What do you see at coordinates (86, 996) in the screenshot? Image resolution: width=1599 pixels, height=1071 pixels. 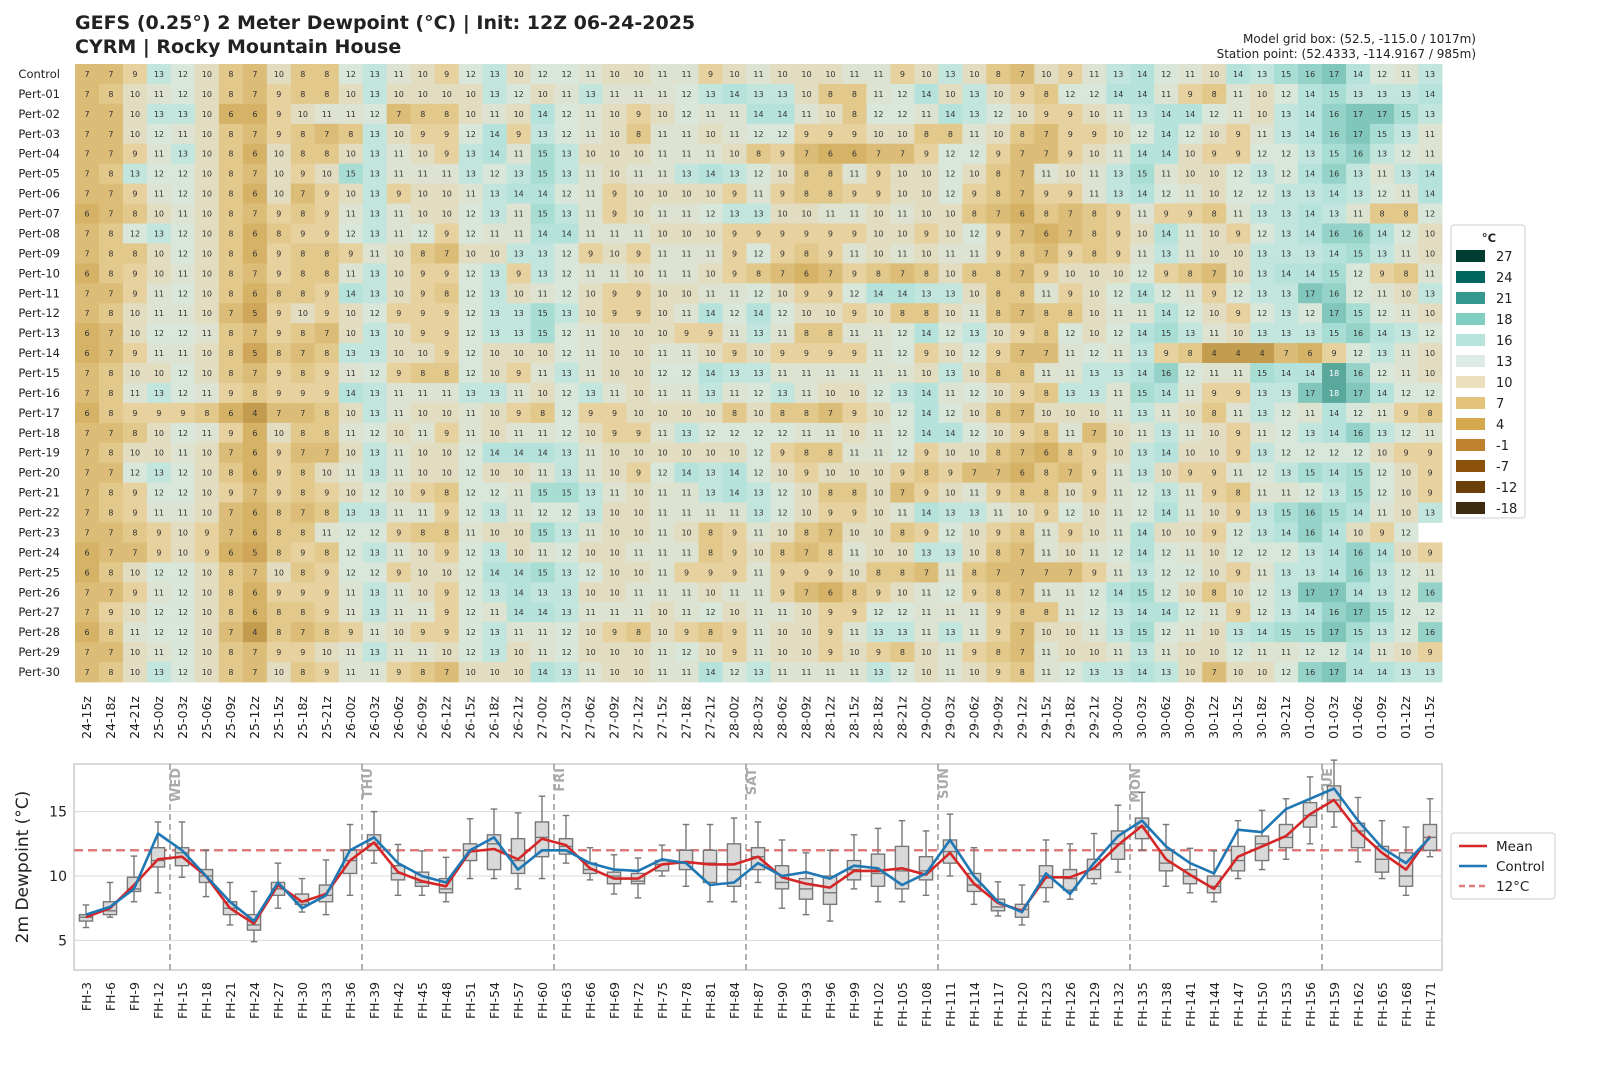 I see `boxplot-x-label: FH-3` at bounding box center [86, 996].